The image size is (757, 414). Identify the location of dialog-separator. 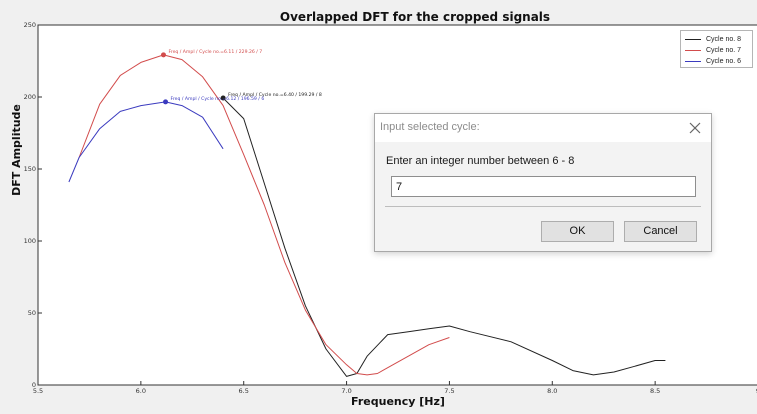
(543, 206).